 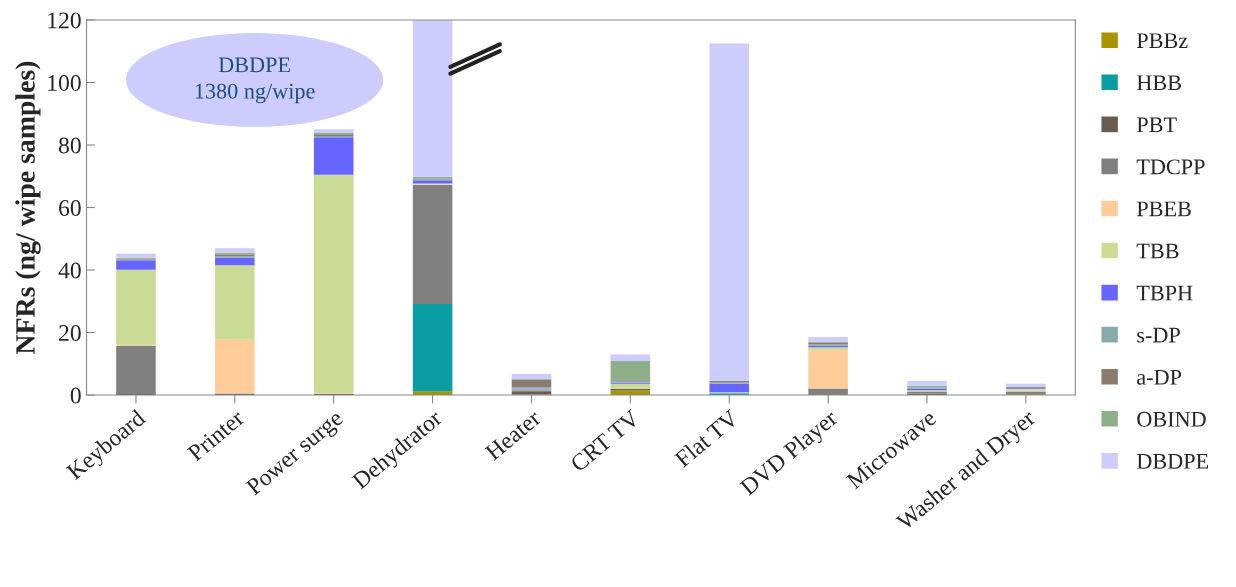 I want to click on legend-label: PBT, so click(x=1156, y=125).